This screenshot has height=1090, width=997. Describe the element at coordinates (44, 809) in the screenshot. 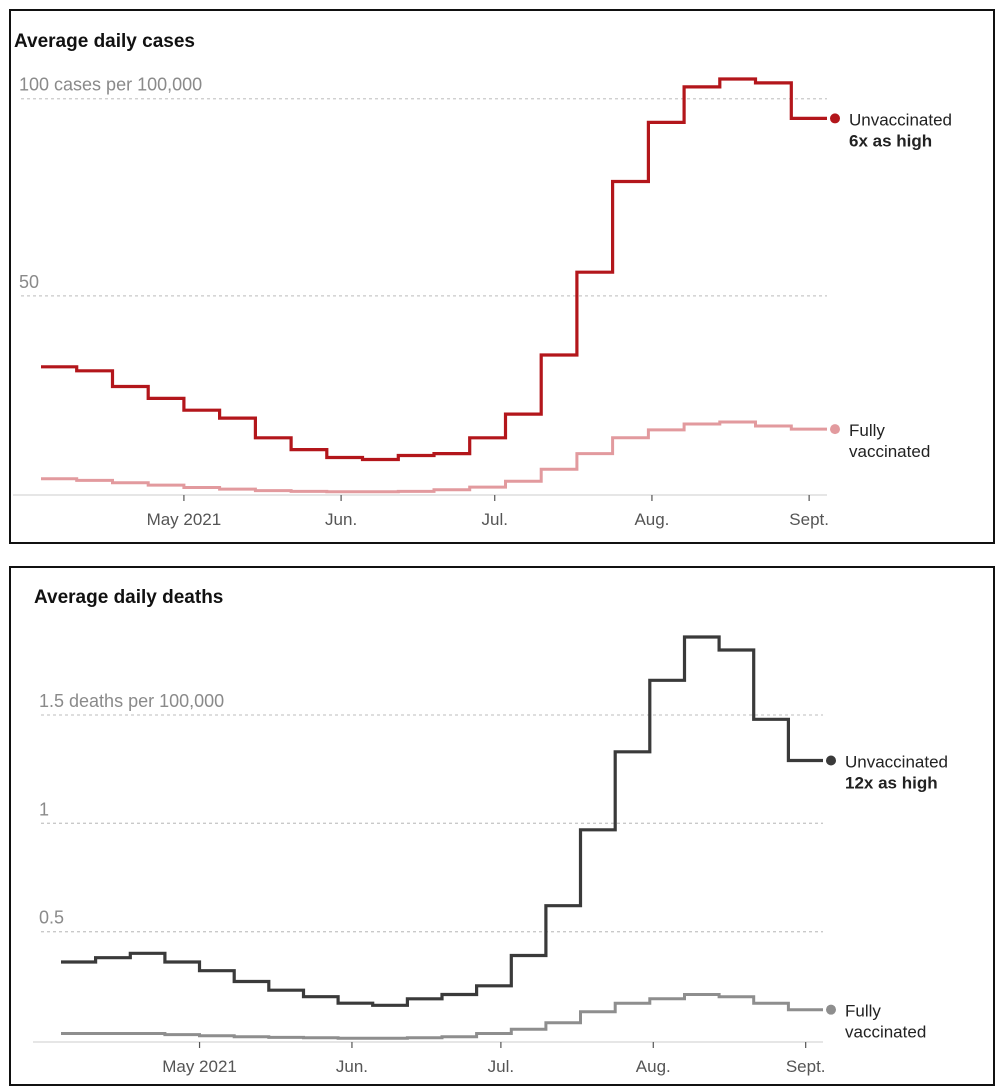

I see `y-tick-label: 1` at that location.